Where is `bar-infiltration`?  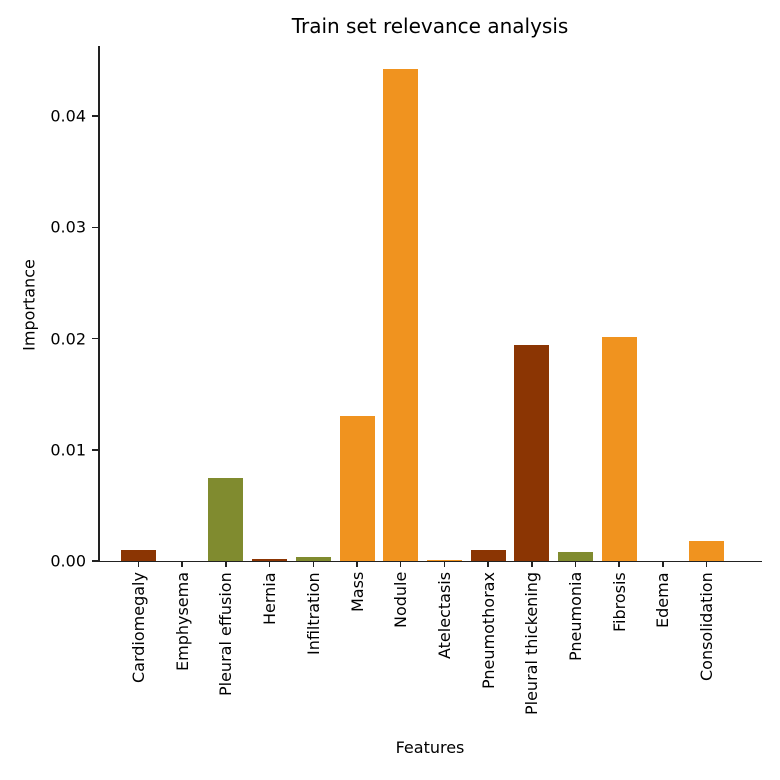
bar-infiltration is located at coordinates (313, 558).